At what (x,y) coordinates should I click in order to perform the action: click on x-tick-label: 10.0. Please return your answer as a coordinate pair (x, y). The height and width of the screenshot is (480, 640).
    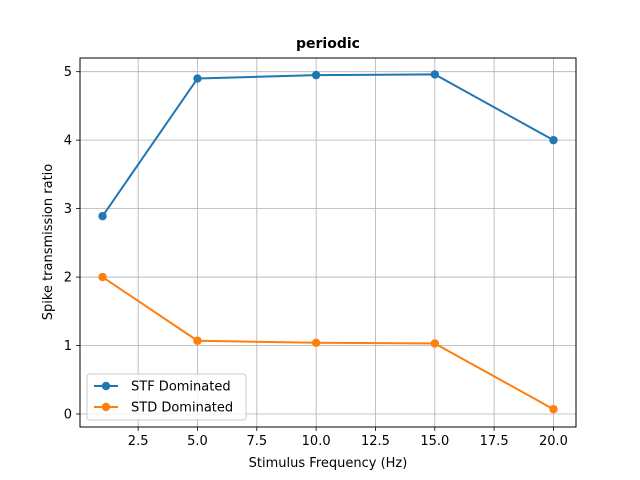
    Looking at the image, I should click on (316, 441).